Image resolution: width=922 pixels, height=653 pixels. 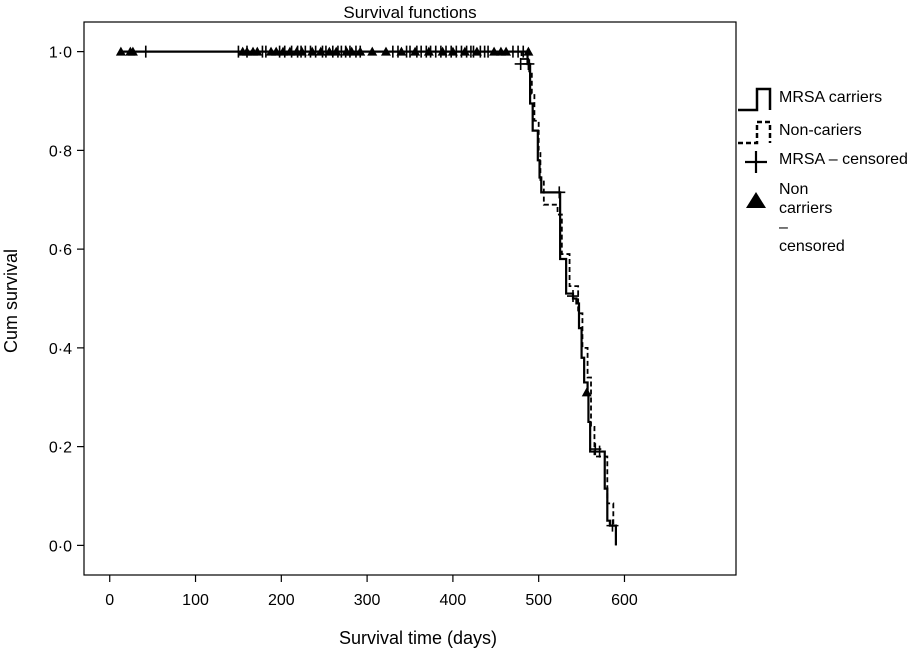 What do you see at coordinates (281, 600) in the screenshot?
I see `x-tick-label: 200` at bounding box center [281, 600].